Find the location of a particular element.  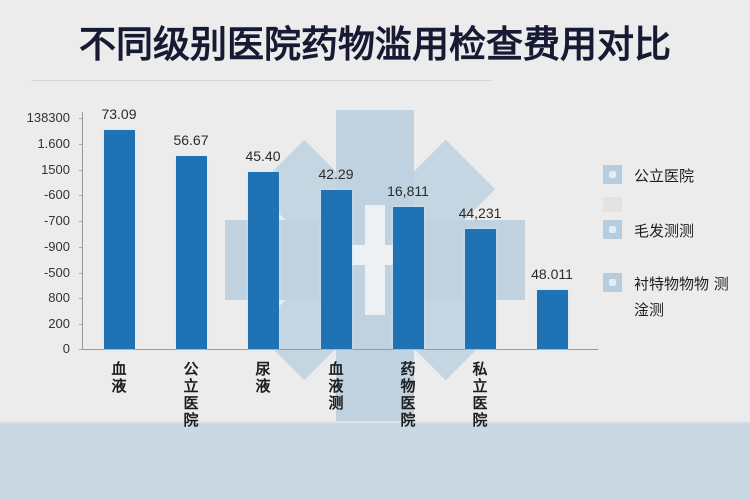

x-category-label: 药物医院 is located at coordinates (408, 394).